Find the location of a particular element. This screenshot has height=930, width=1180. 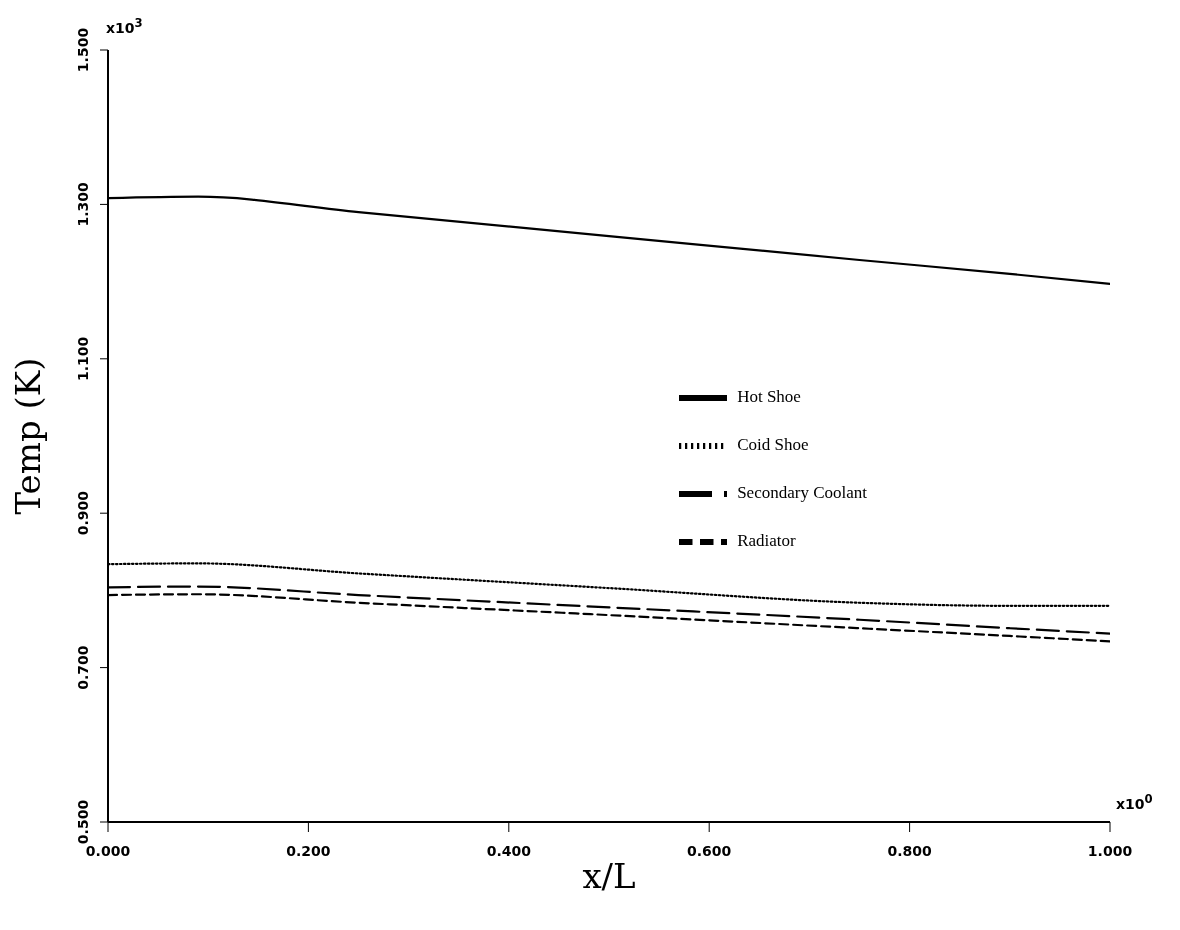

x-tick-label: 0.200 is located at coordinates (308, 851).